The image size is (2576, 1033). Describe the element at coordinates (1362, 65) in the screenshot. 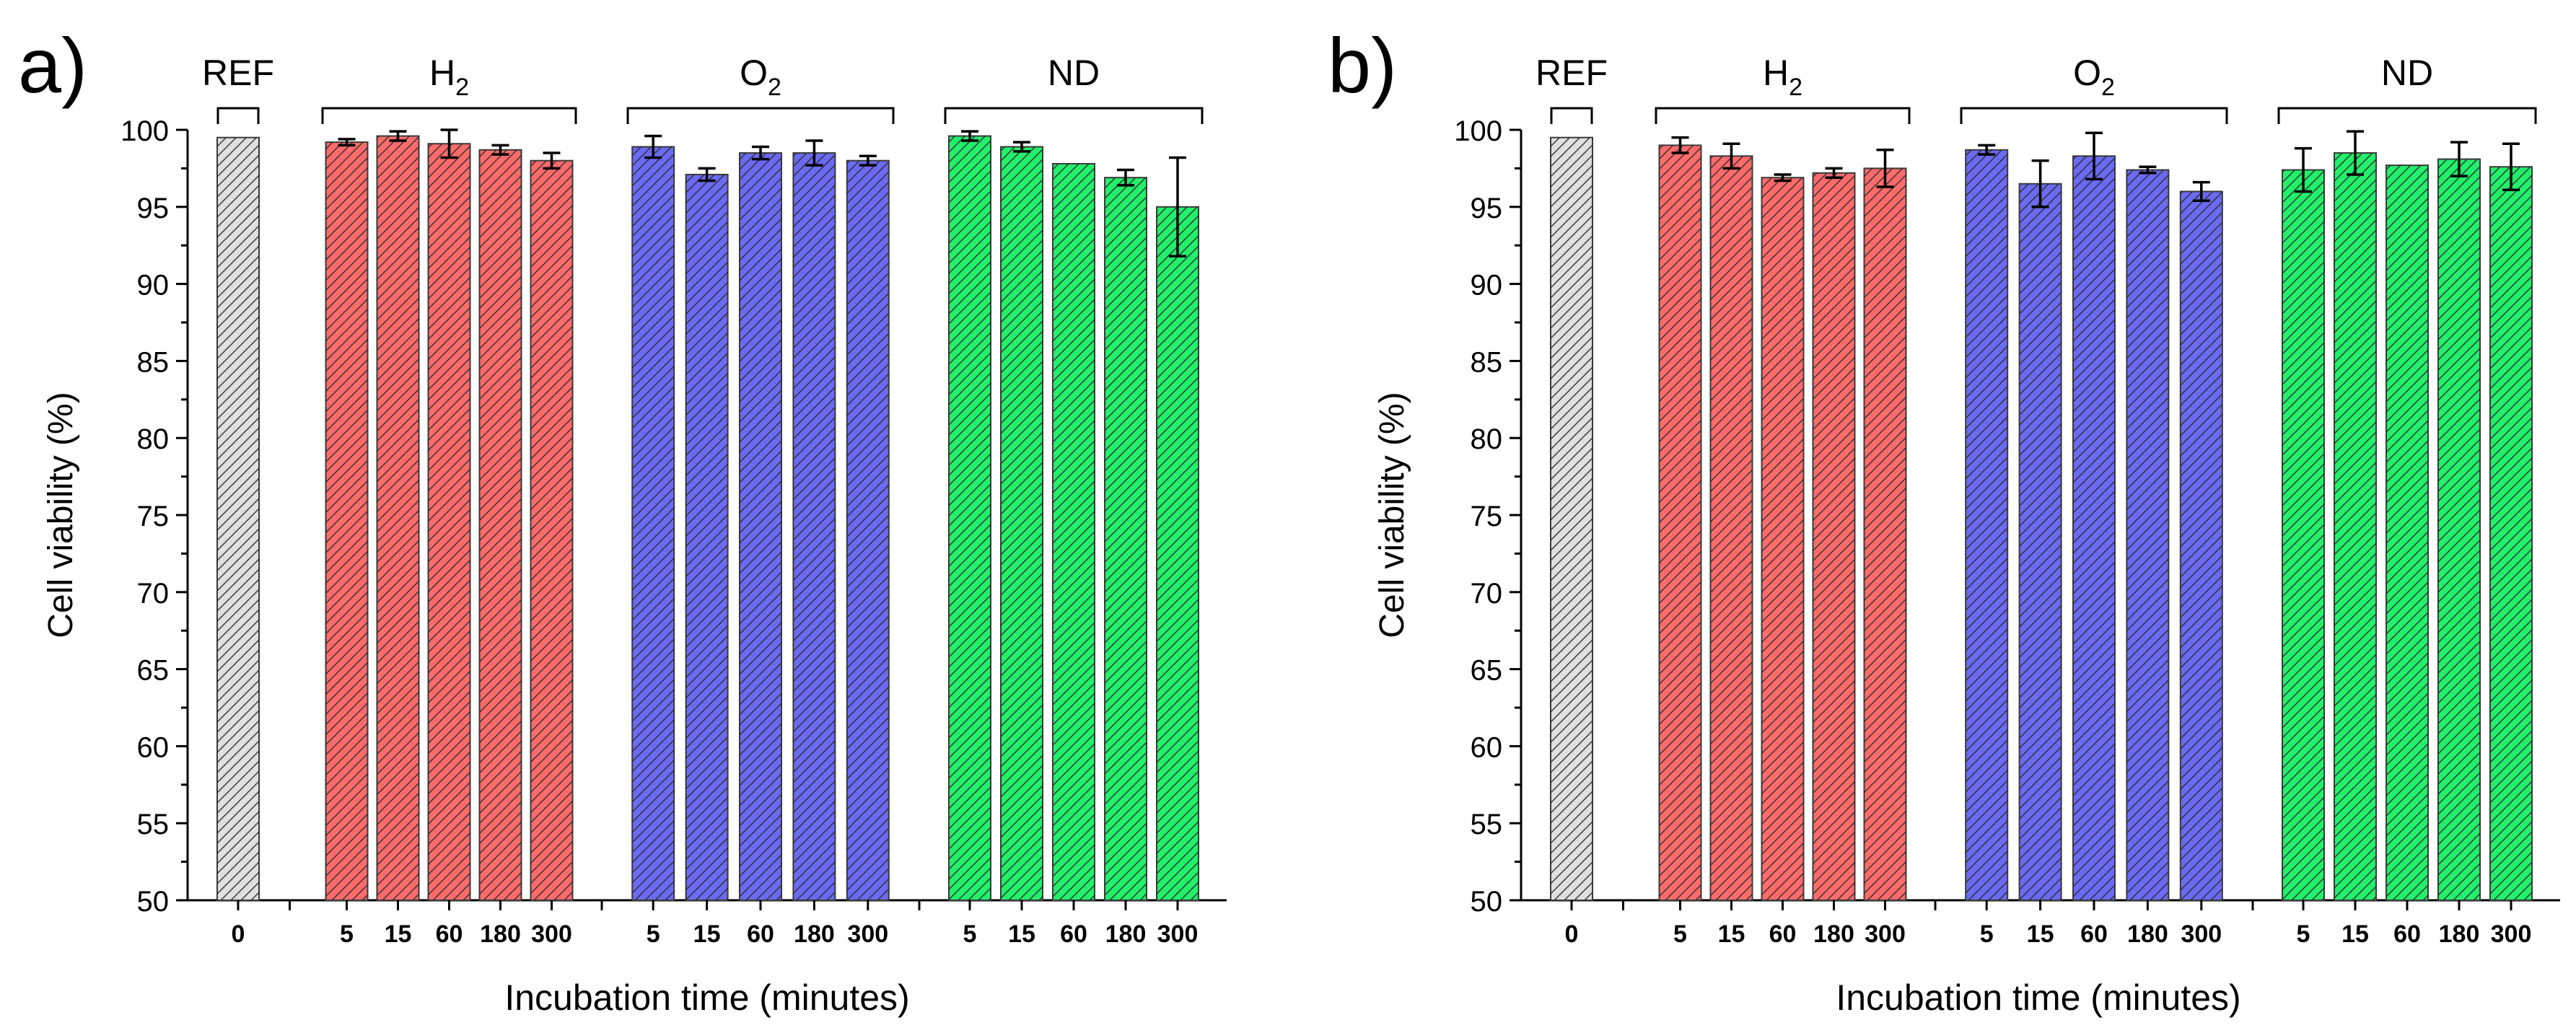

I see `panel-label: b)` at that location.